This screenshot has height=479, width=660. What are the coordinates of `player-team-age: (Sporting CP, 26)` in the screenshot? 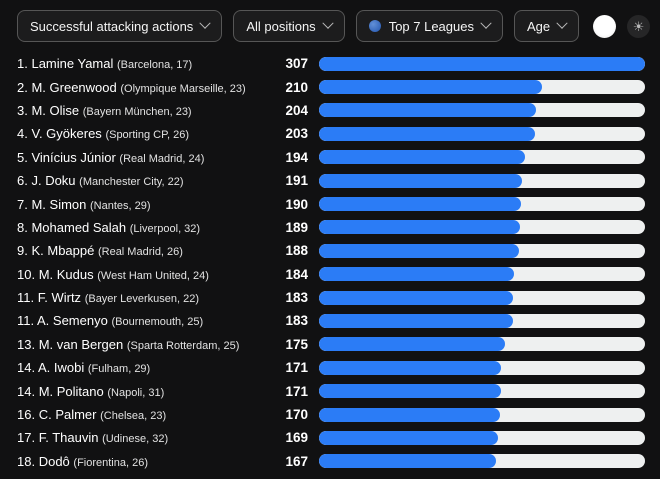 It's located at (147, 135).